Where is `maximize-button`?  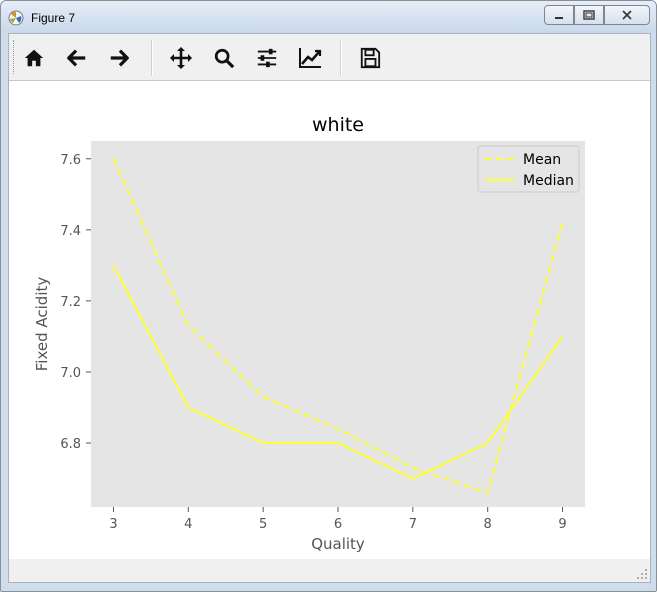
maximize-button is located at coordinates (589, 15).